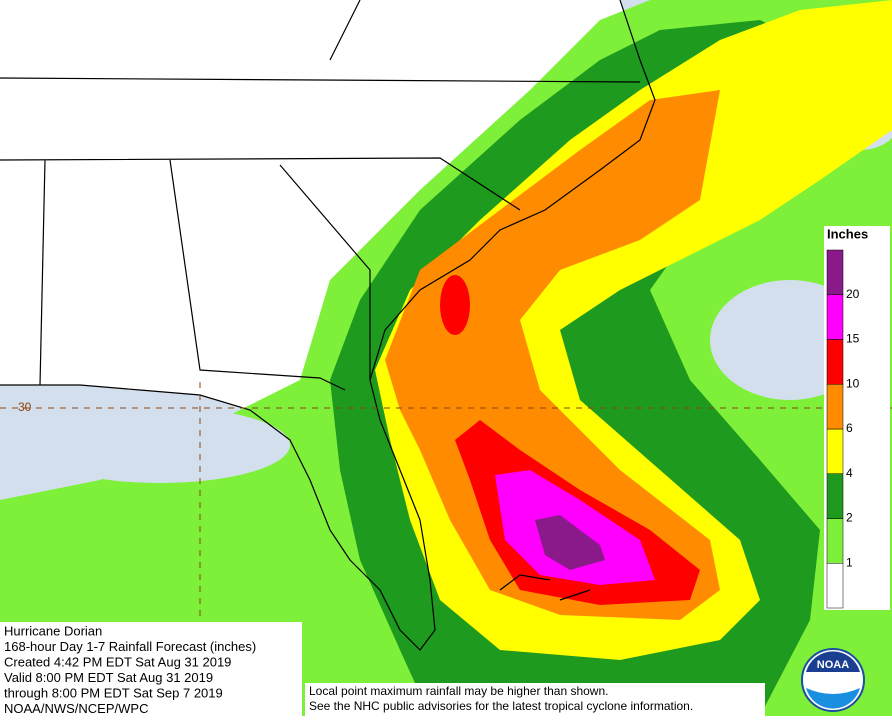 This screenshot has width=892, height=721. What do you see at coordinates (113, 692) in the screenshot?
I see `info-line: through 8:00 PM EDT Sat Sep 7 2019` at bounding box center [113, 692].